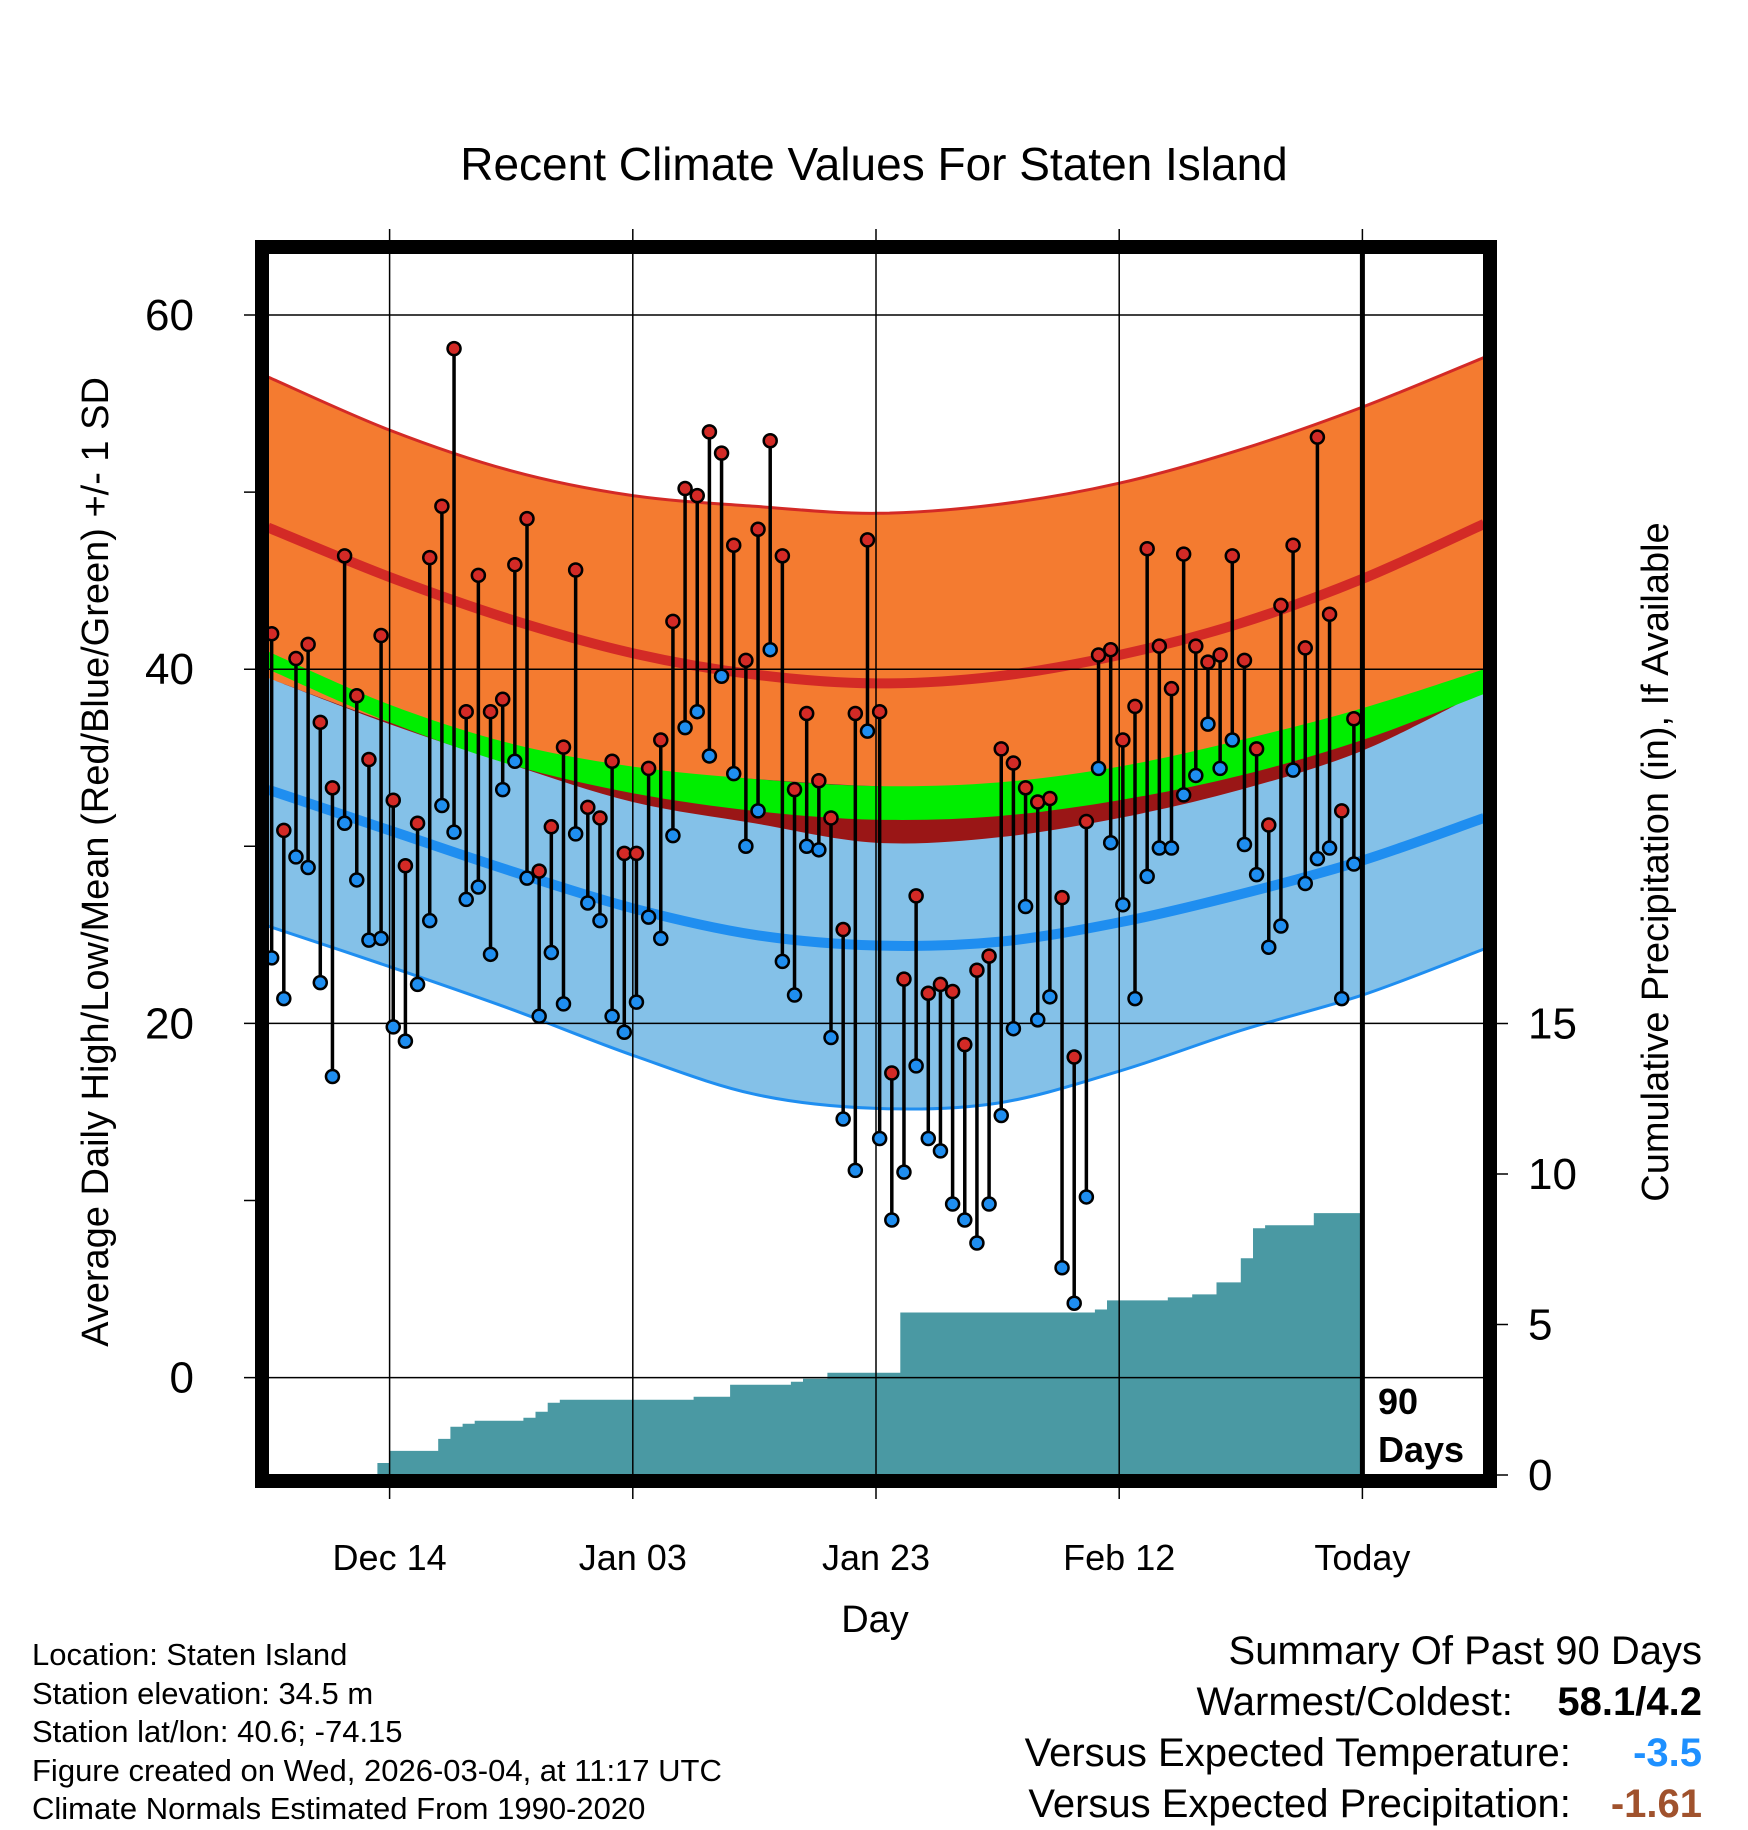 This screenshot has width=1748, height=1830. I want to click on summary-temp: Versus Expected Temperature: -3.5, so click(1363, 1753).